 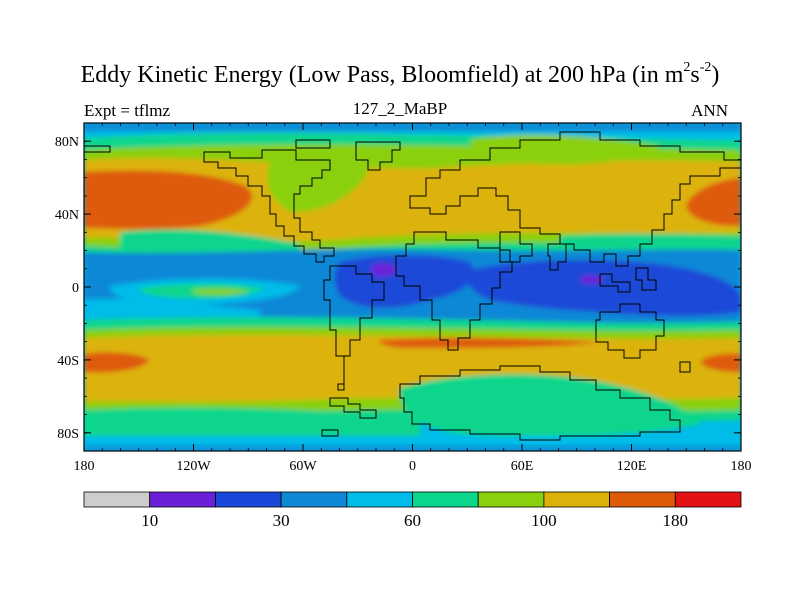 I want to click on lat-tick-label: 80S, so click(x=68, y=434).